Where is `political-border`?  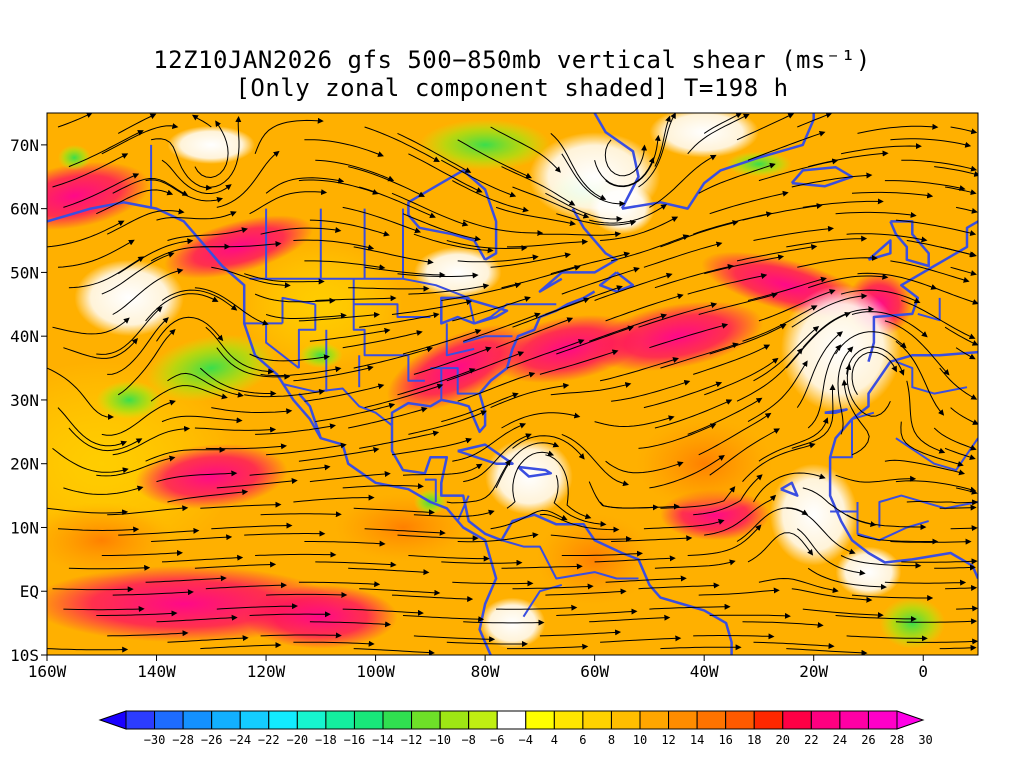 political-border is located at coordinates (931, 377).